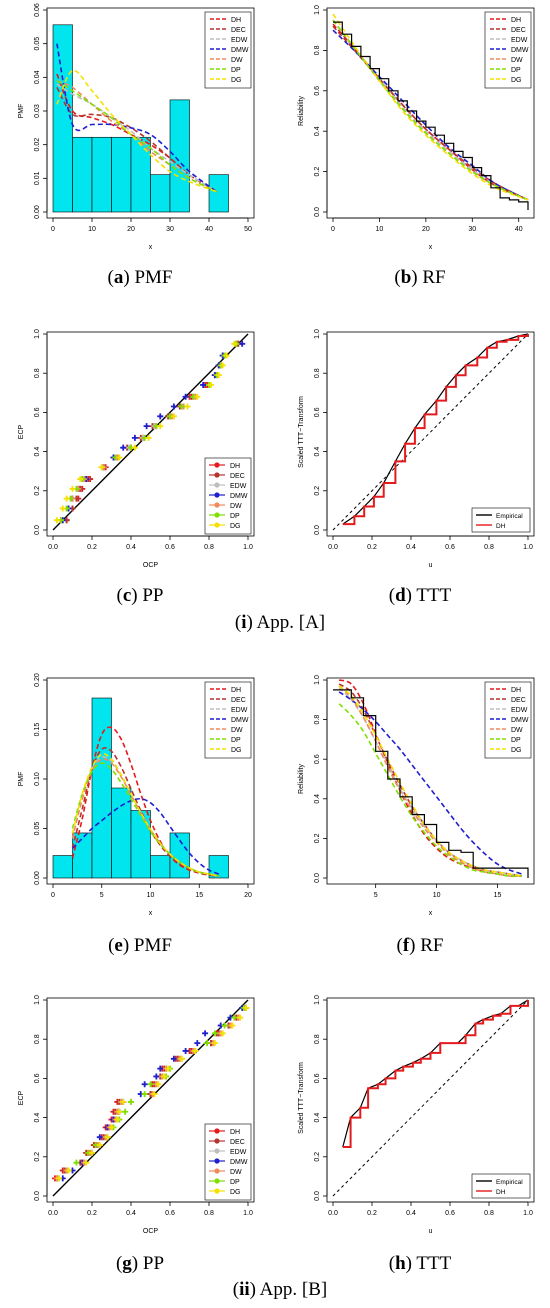  I want to click on dh-ttt-step-line, so click(435, 1074).